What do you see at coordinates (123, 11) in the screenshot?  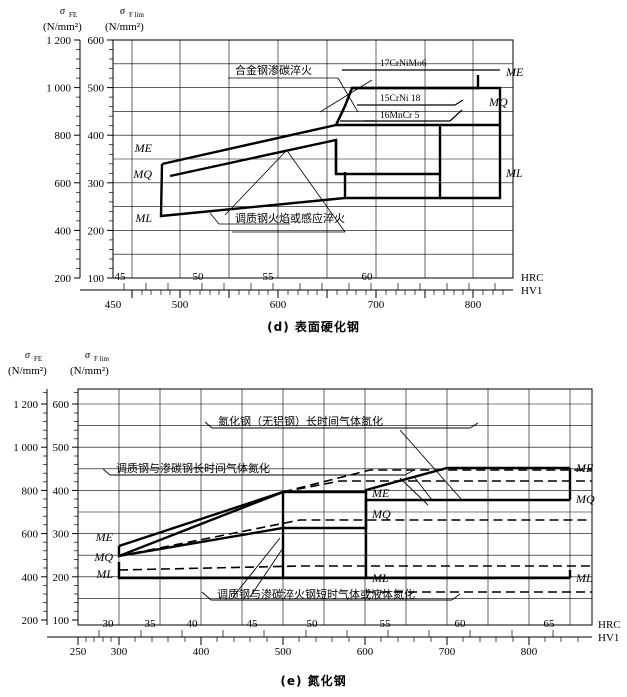 I see `sigma-flim-symbol: σ` at bounding box center [123, 11].